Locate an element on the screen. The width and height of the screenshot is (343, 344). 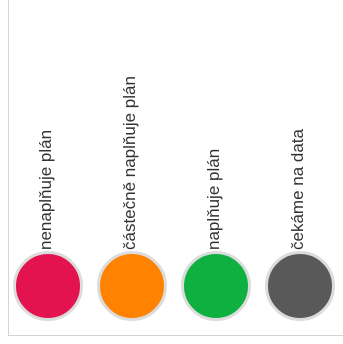
legend-label: částečně naplňuje plán is located at coordinates (129, 163).